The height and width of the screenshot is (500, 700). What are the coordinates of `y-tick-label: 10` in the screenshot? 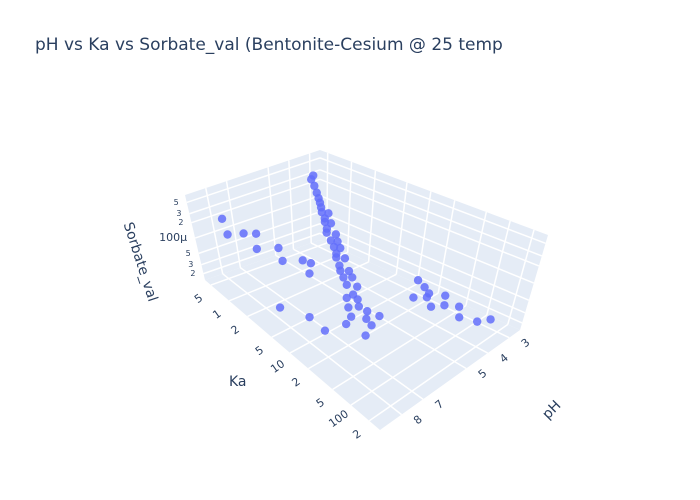 It's located at (277, 366).